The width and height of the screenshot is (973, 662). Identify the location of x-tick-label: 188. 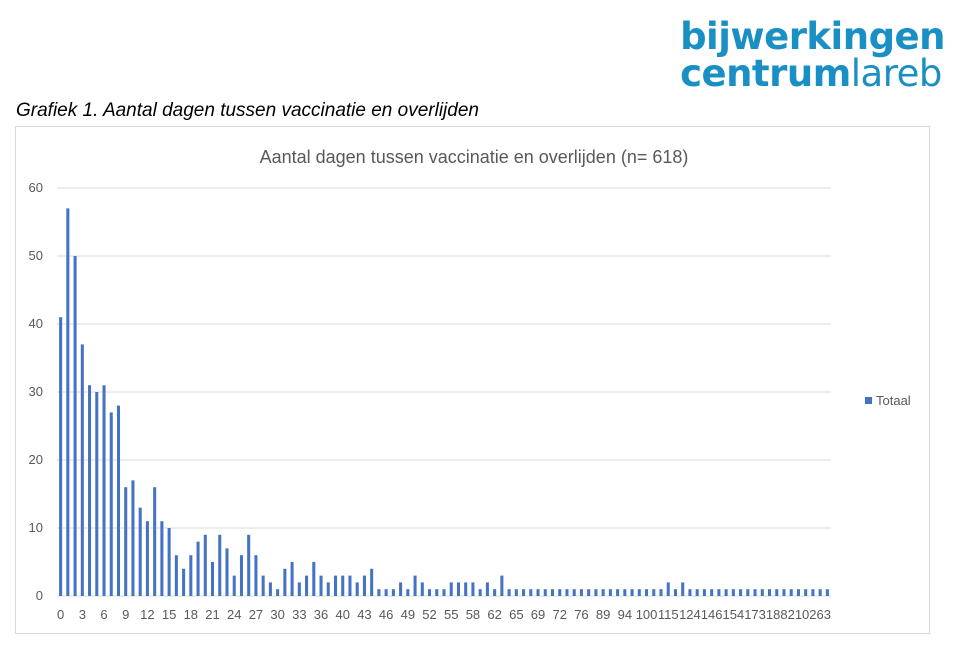
(777, 614).